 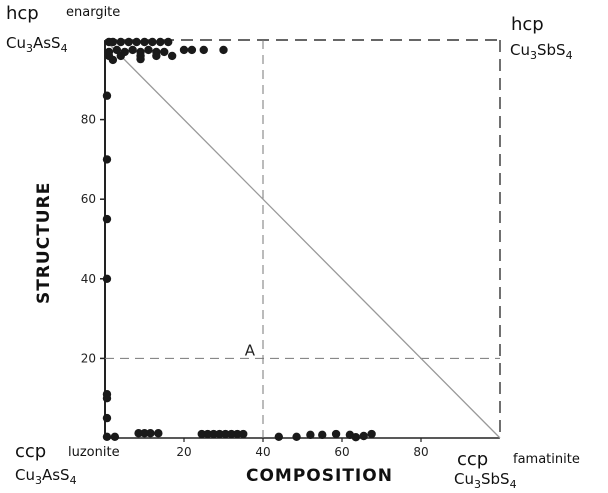 I want to click on top-left-mineral-label: enargite, so click(x=93, y=12).